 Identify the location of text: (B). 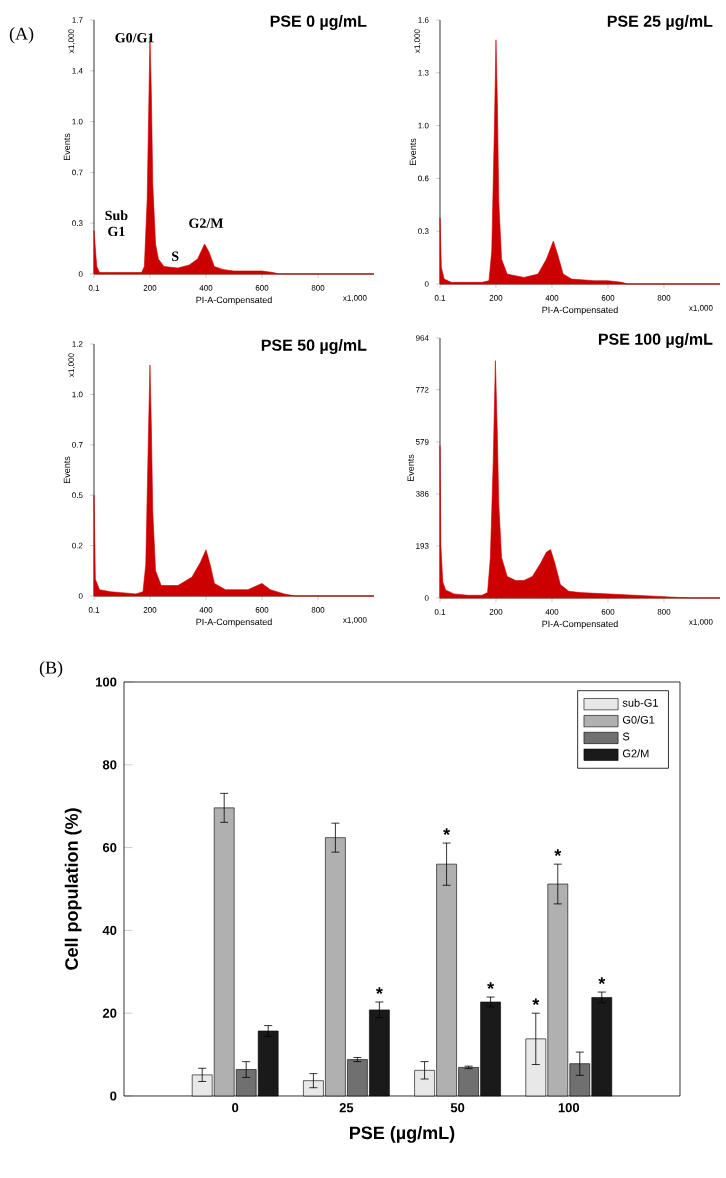
(51, 669).